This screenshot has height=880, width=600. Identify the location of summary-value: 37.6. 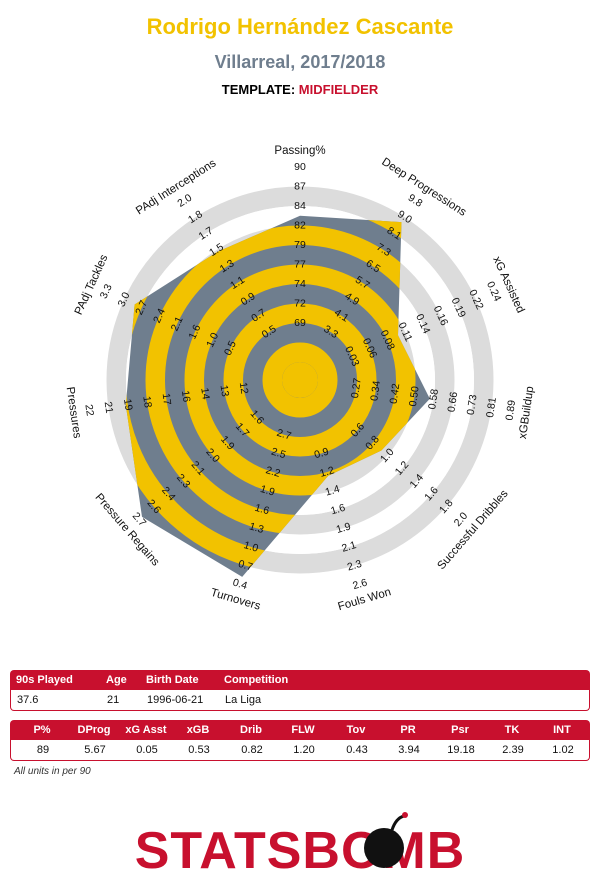
(28, 700).